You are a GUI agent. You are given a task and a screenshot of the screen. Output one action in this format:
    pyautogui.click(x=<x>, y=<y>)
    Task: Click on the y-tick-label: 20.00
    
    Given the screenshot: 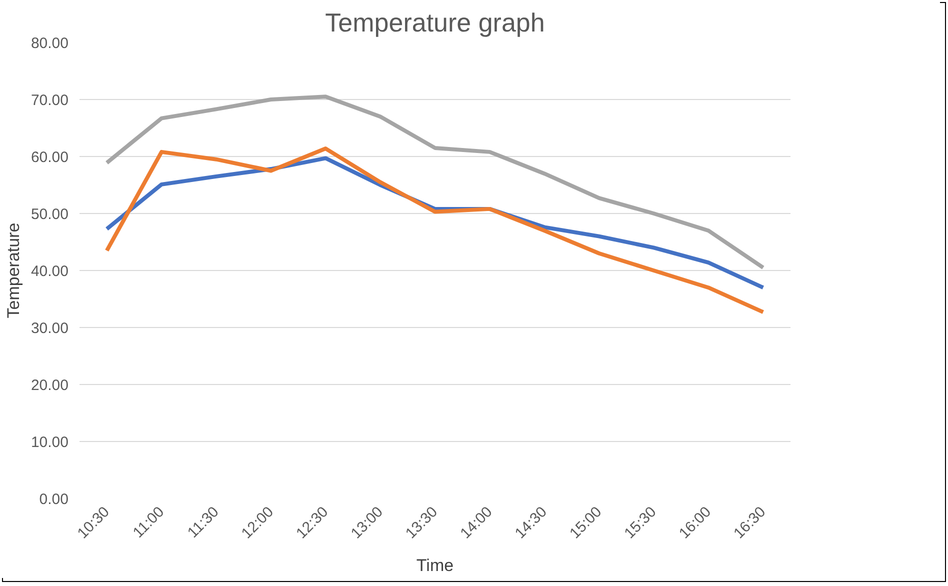 What is the action you would take?
    pyautogui.click(x=49, y=385)
    